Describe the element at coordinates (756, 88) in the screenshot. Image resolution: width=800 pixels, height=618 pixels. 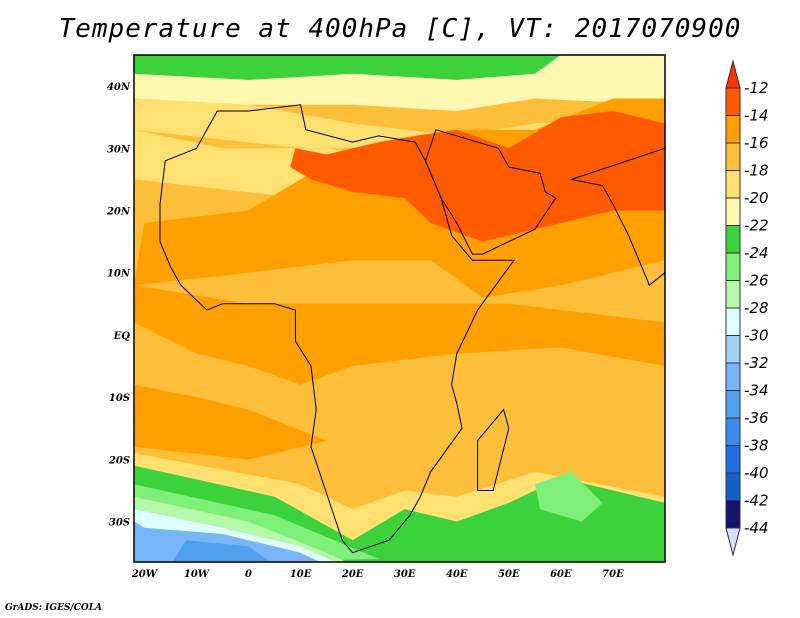
I see `colorbar-label: -12` at that location.